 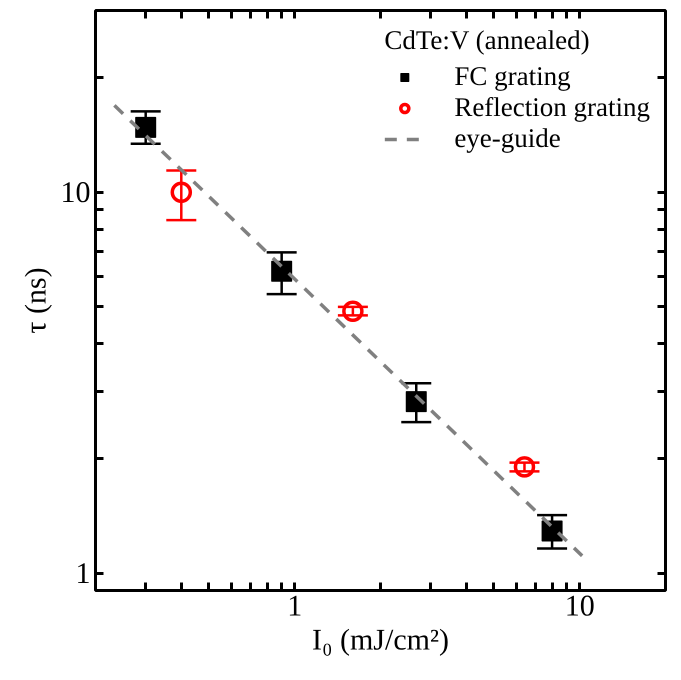 I want to click on y-axis-title: τ (ns), so click(x=36, y=300).